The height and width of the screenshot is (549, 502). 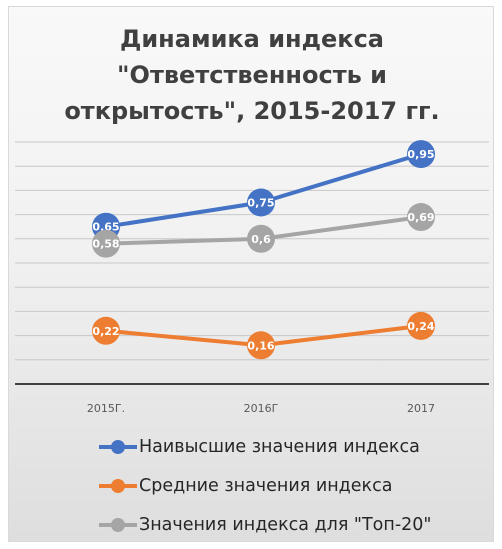 I want to click on legend-item: Средние значения индекса, so click(x=265, y=485).